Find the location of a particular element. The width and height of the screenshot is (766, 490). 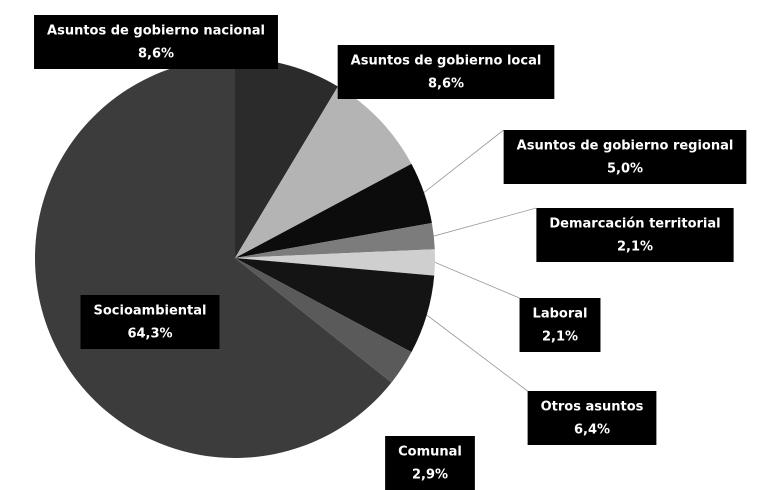

data-label: Otros asuntos 6,4% is located at coordinates (592, 418).